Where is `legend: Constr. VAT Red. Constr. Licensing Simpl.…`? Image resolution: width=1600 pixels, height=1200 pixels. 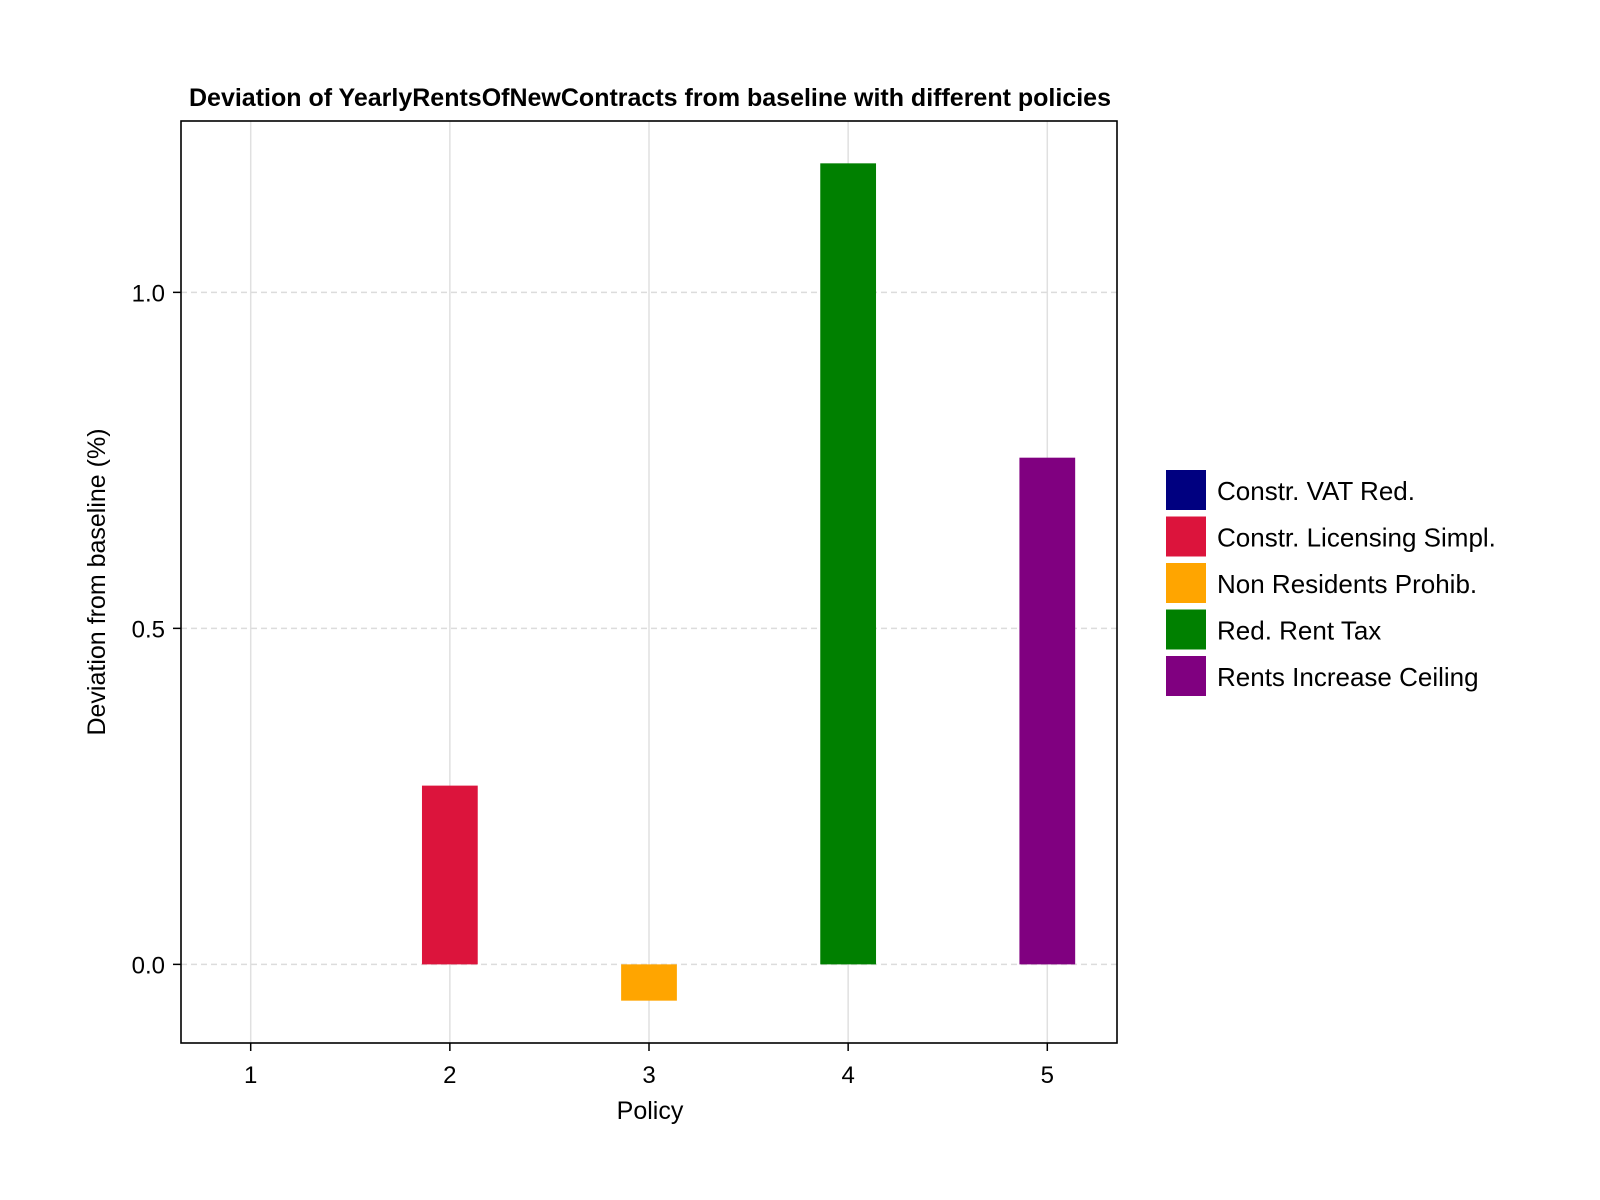
legend: Constr. VAT Red. Constr. Licensing Simpl.… is located at coordinates (1331, 583).